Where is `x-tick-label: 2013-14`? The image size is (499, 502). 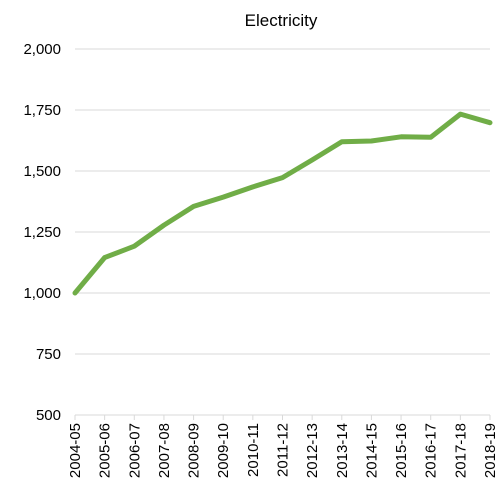 x-tick-label: 2013-14 is located at coordinates (342, 450).